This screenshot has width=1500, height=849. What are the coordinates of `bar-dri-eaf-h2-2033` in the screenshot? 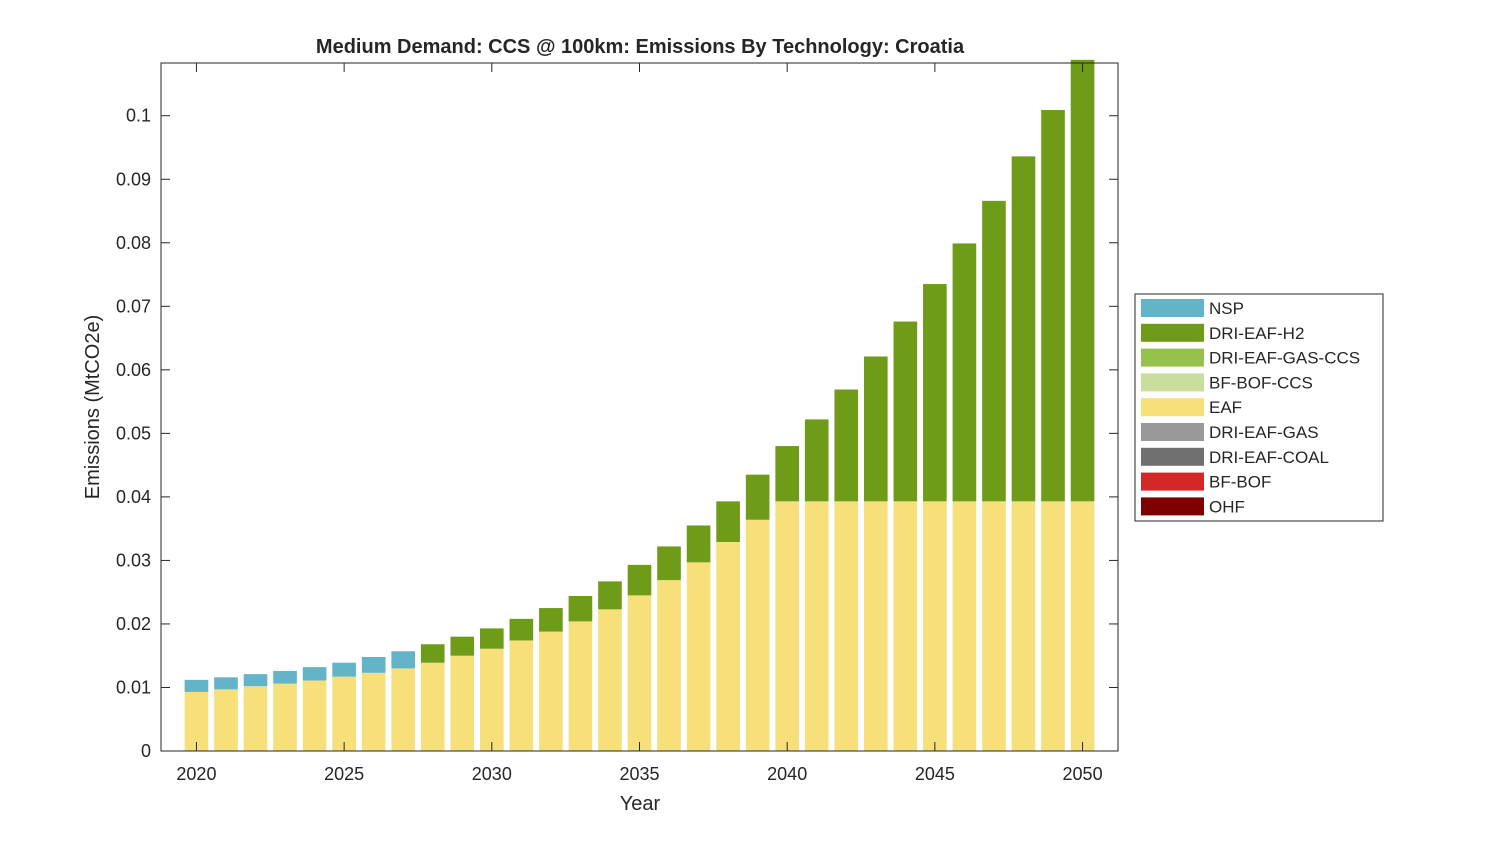 It's located at (580, 608).